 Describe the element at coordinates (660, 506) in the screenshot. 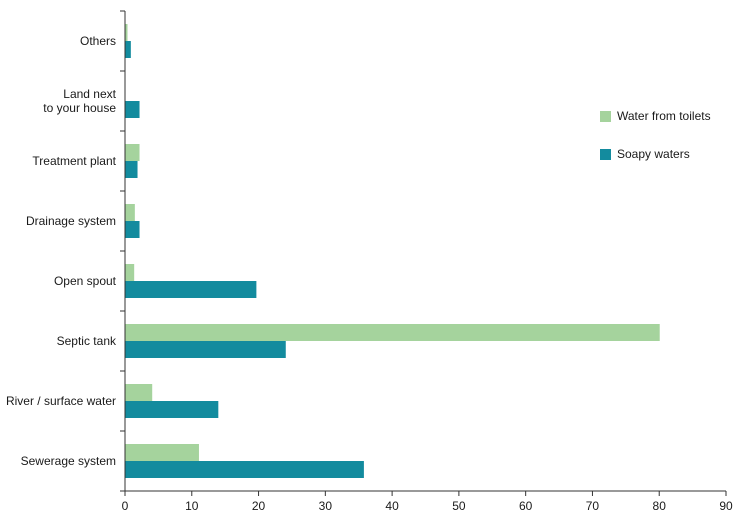

I see `x-tick-label: 80` at that location.